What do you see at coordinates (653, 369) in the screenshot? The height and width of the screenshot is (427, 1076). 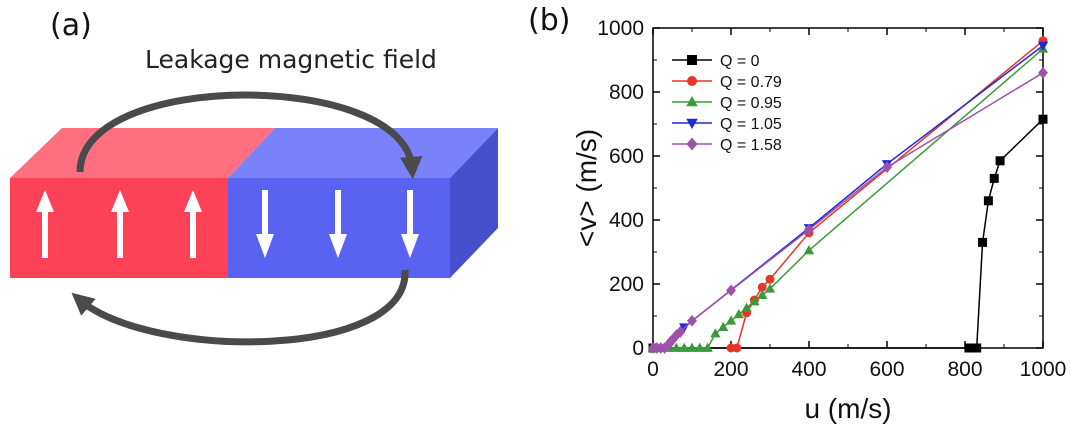 I see `x-tick-label: 0` at bounding box center [653, 369].